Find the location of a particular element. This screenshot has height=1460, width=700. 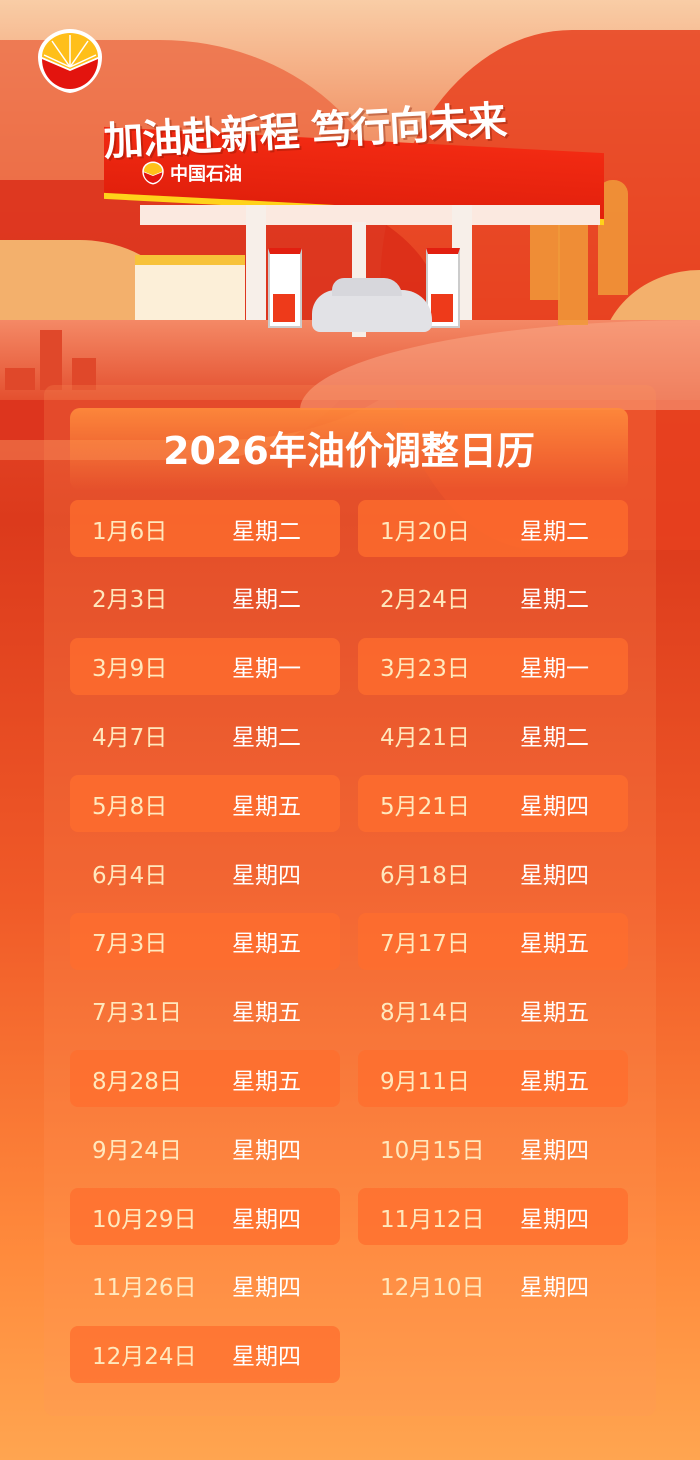

calendar-entry: 3月23日 星期一 is located at coordinates (493, 666).